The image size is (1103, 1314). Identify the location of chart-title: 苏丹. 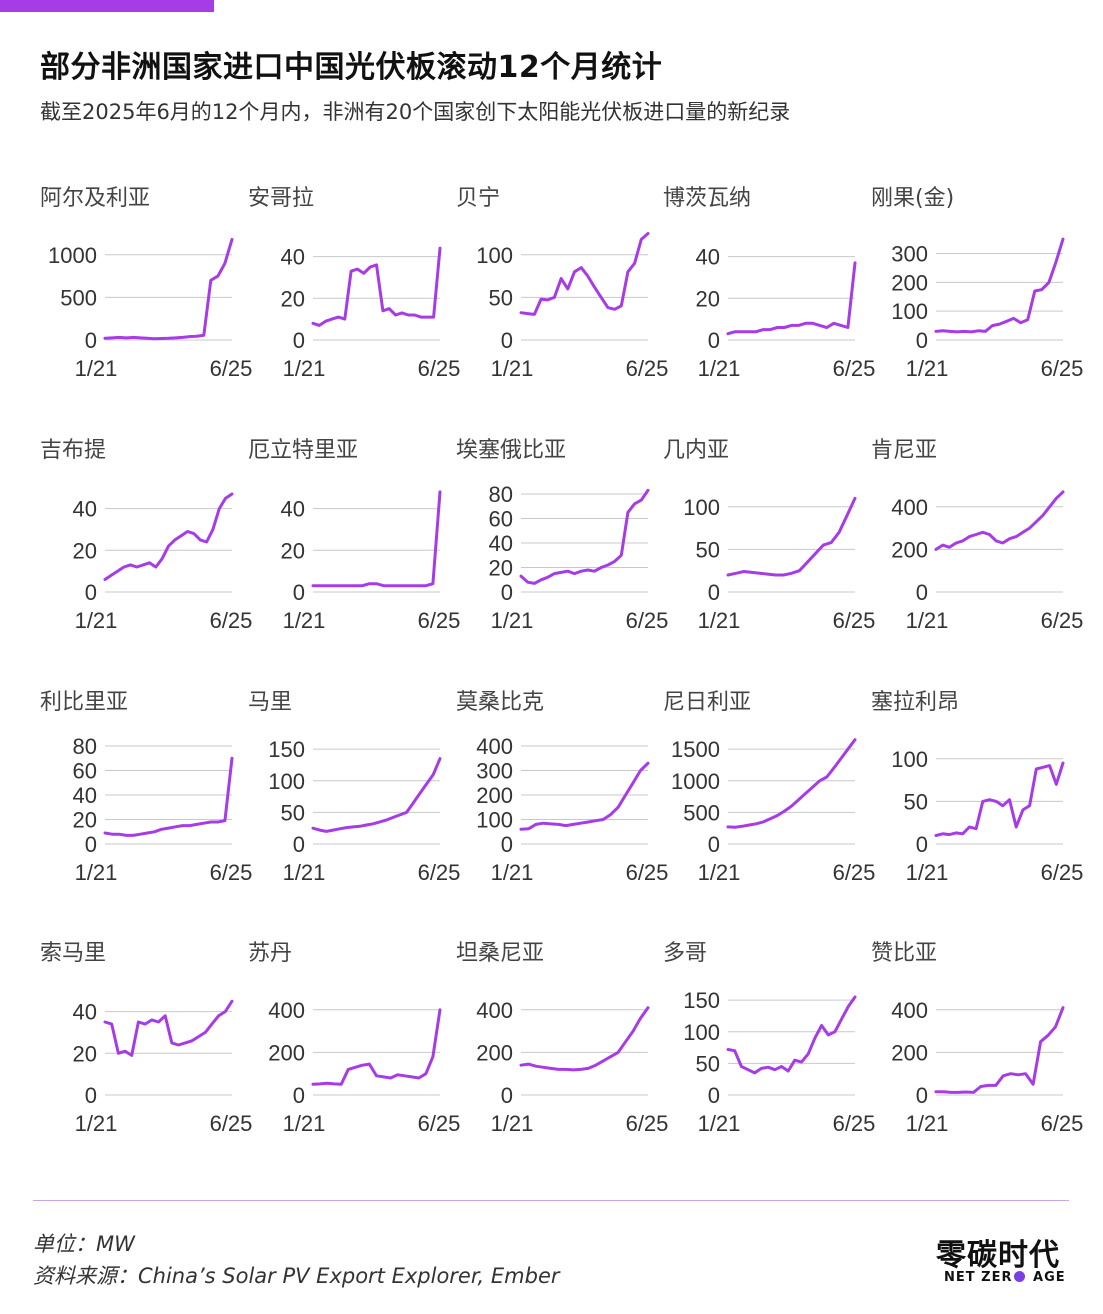
(270, 953).